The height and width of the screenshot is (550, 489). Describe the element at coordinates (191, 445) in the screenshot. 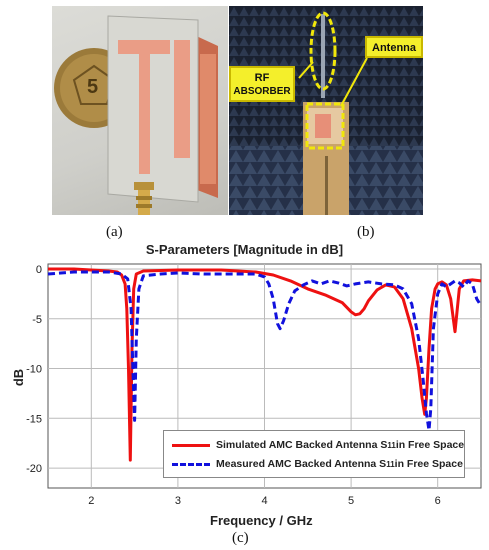

I see `legend-swatch-simulated` at that location.